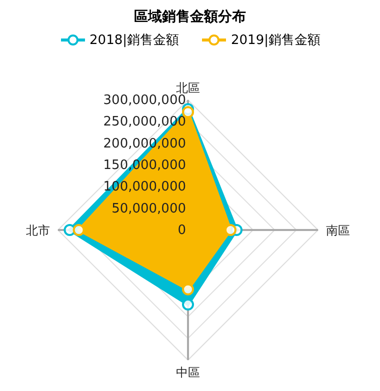 This screenshot has height=391, width=380. Describe the element at coordinates (134, 40) in the screenshot. I see `legend-label: 2018|銷售金額` at that location.